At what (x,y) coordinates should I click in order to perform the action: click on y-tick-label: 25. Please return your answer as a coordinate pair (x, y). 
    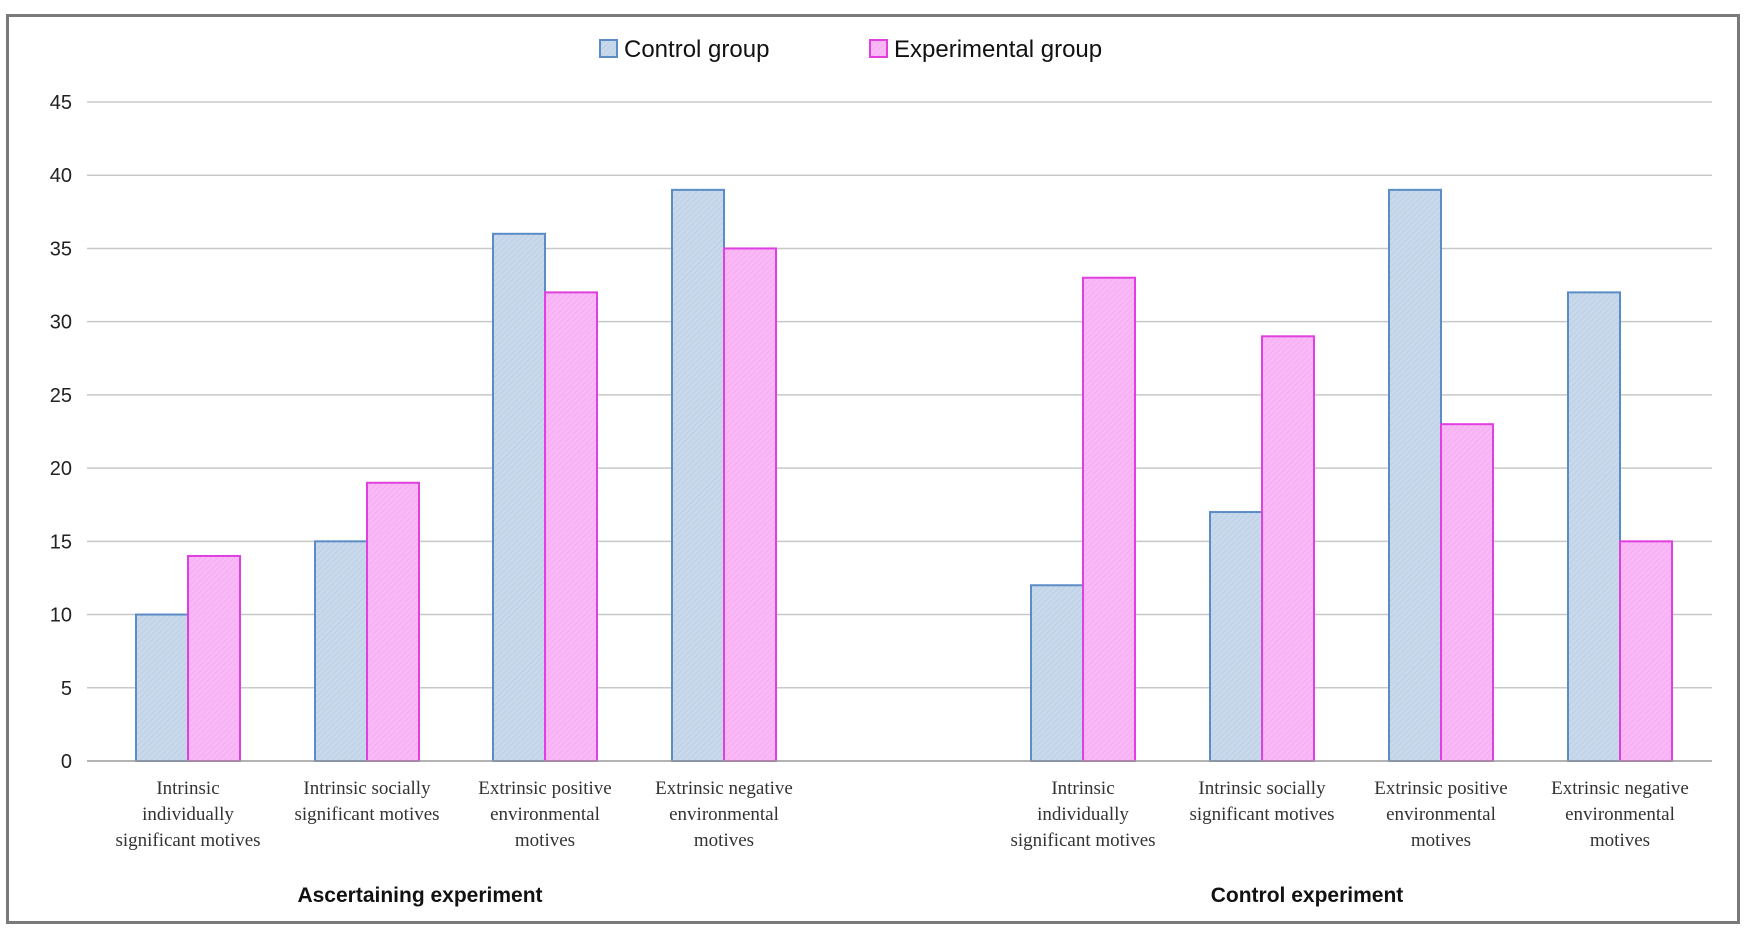
    Looking at the image, I should click on (61, 396).